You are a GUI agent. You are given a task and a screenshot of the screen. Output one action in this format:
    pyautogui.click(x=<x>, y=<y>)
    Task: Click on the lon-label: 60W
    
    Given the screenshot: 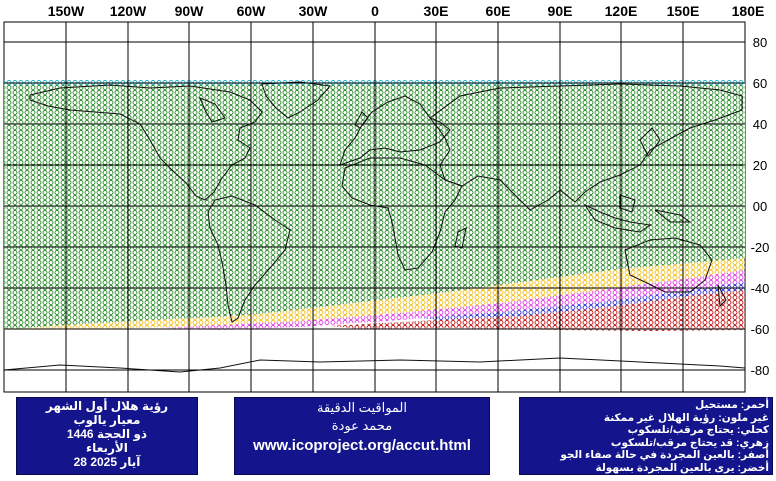 What is the action you would take?
    pyautogui.click(x=252, y=11)
    